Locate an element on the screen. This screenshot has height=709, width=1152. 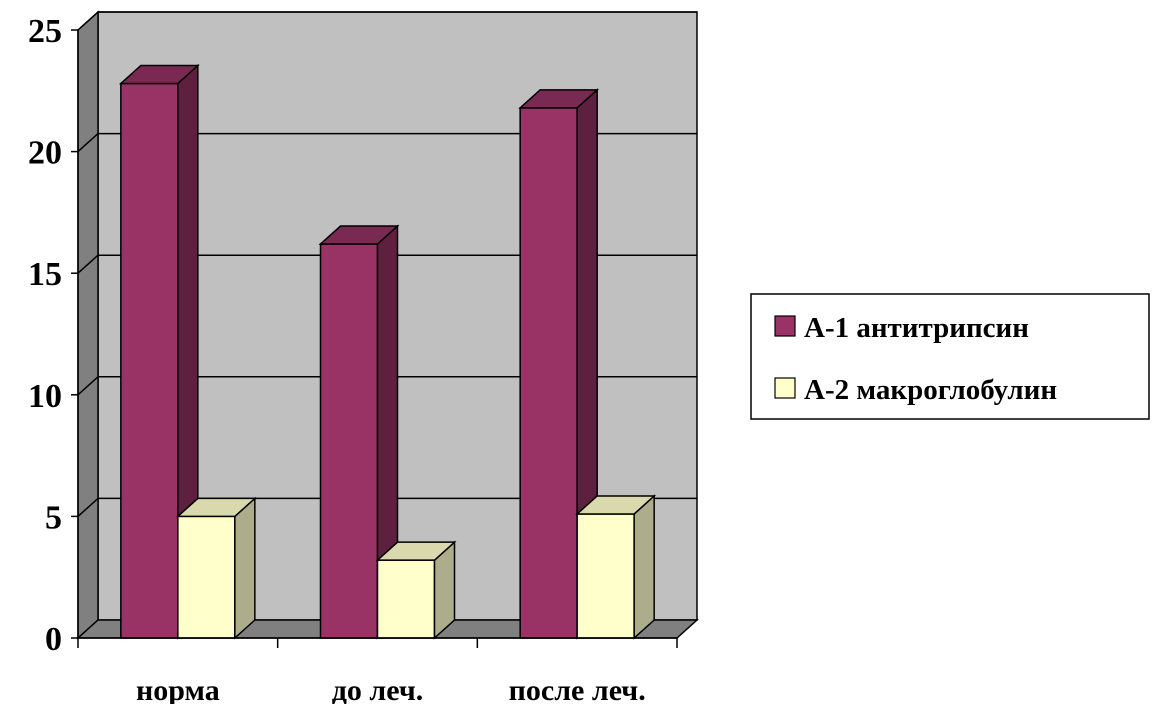
x-ticks: норма до леч. после леч. is located at coordinates (377, 672).